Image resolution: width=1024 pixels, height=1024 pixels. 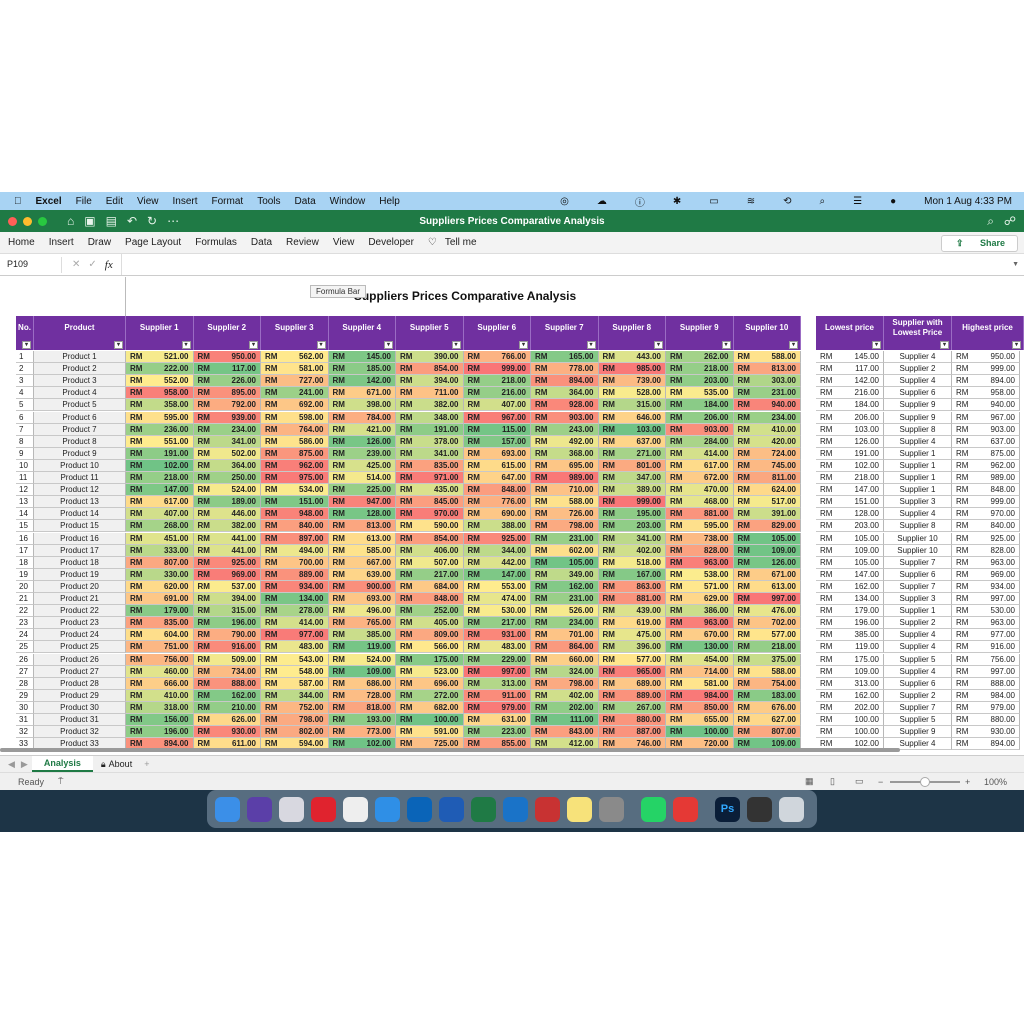 I want to click on price-cell-supplier-3: RM 889.00, so click(x=295, y=574).